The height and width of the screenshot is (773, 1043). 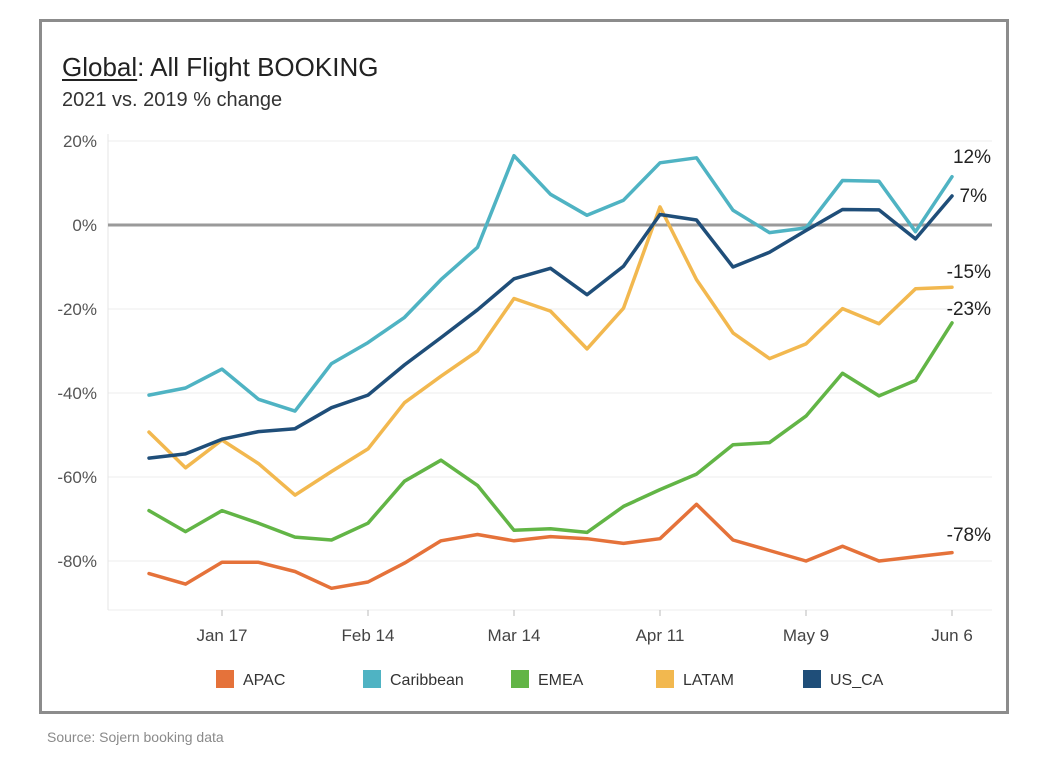 I want to click on legend-label-apac: APAC, so click(x=264, y=680).